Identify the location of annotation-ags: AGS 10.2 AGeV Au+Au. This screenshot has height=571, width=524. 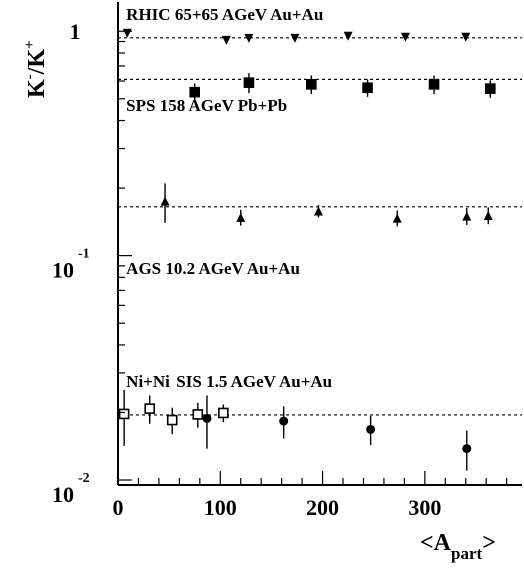
(213, 268).